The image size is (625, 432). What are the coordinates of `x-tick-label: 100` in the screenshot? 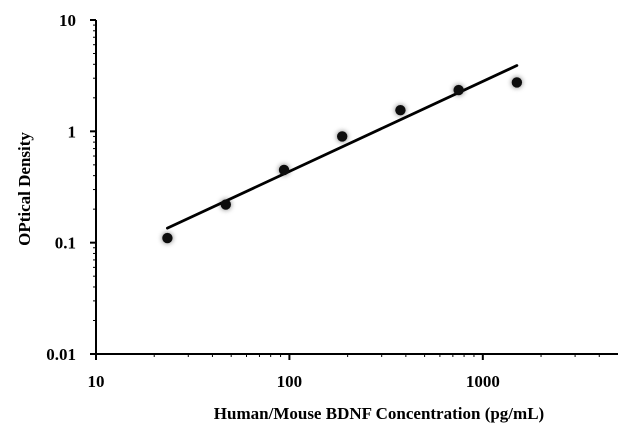 It's located at (290, 381).